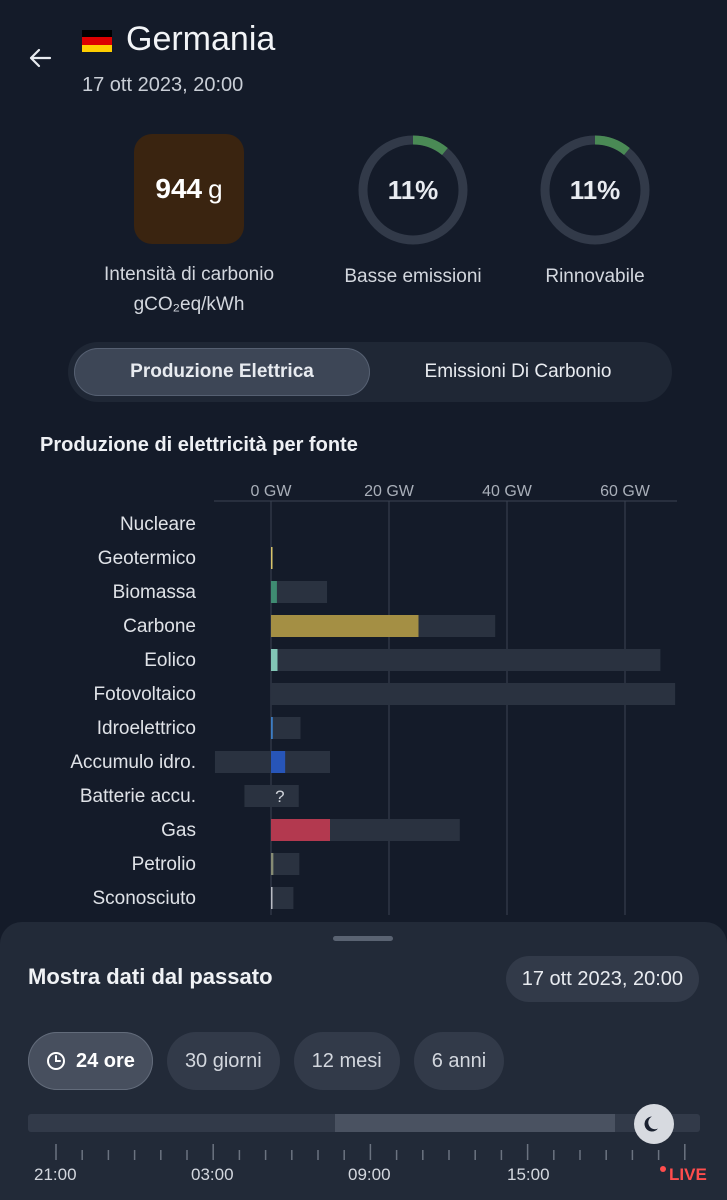 The height and width of the screenshot is (1200, 727). Describe the element at coordinates (518, 371) in the screenshot. I see `tab-emissions: Emissioni Di Carbonio` at that location.